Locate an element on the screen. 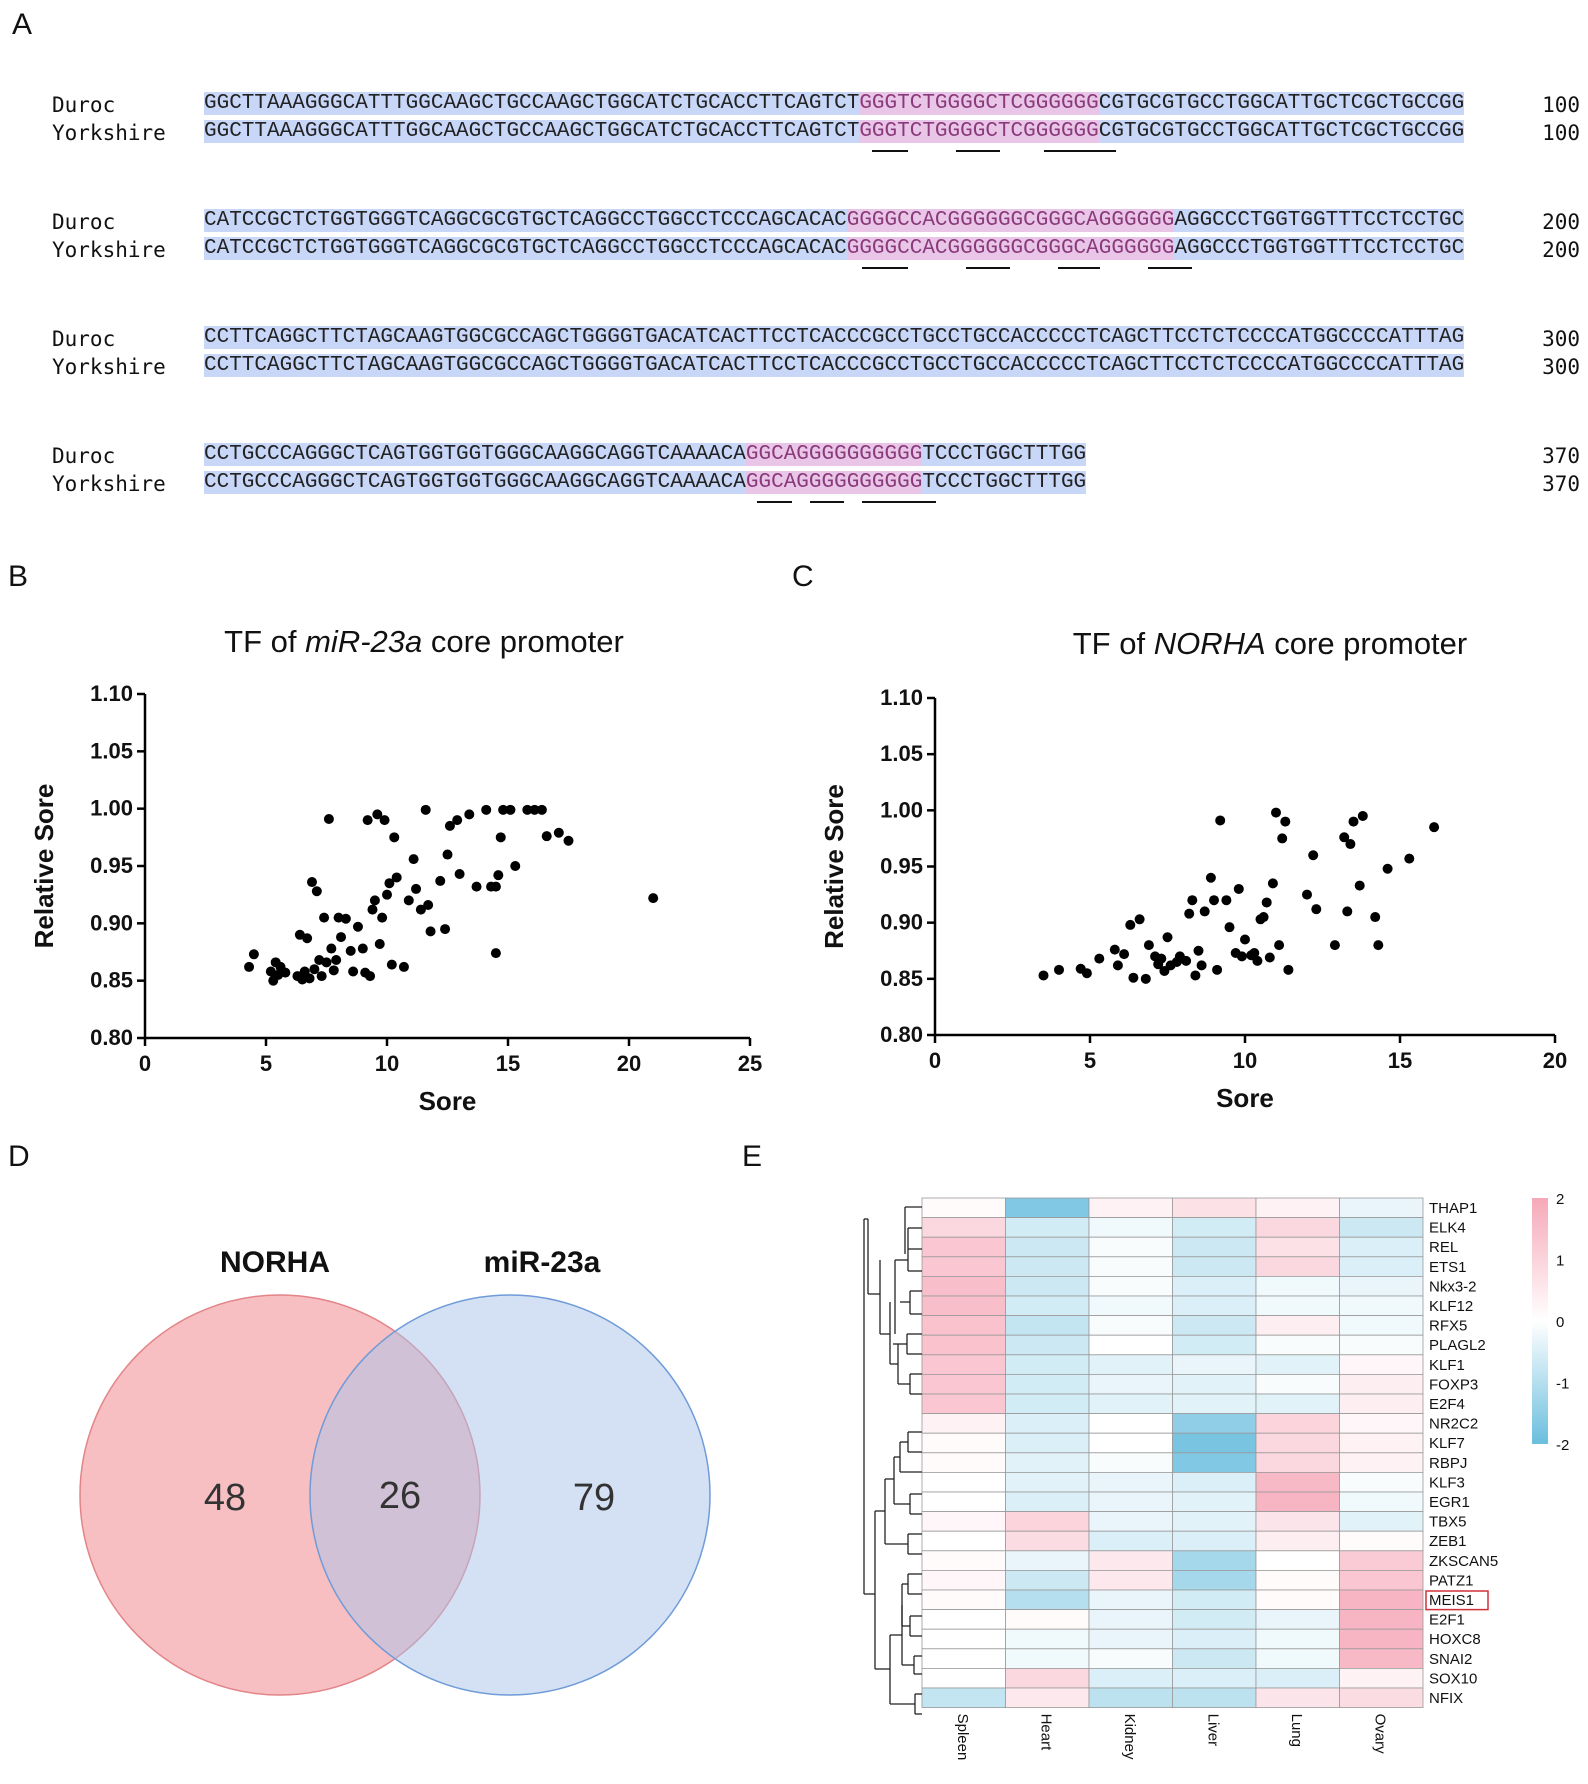 Image resolution: width=1588 pixels, height=1784 pixels. sequence-segment: TCCCTGGCTTTGG is located at coordinates (1004, 482).